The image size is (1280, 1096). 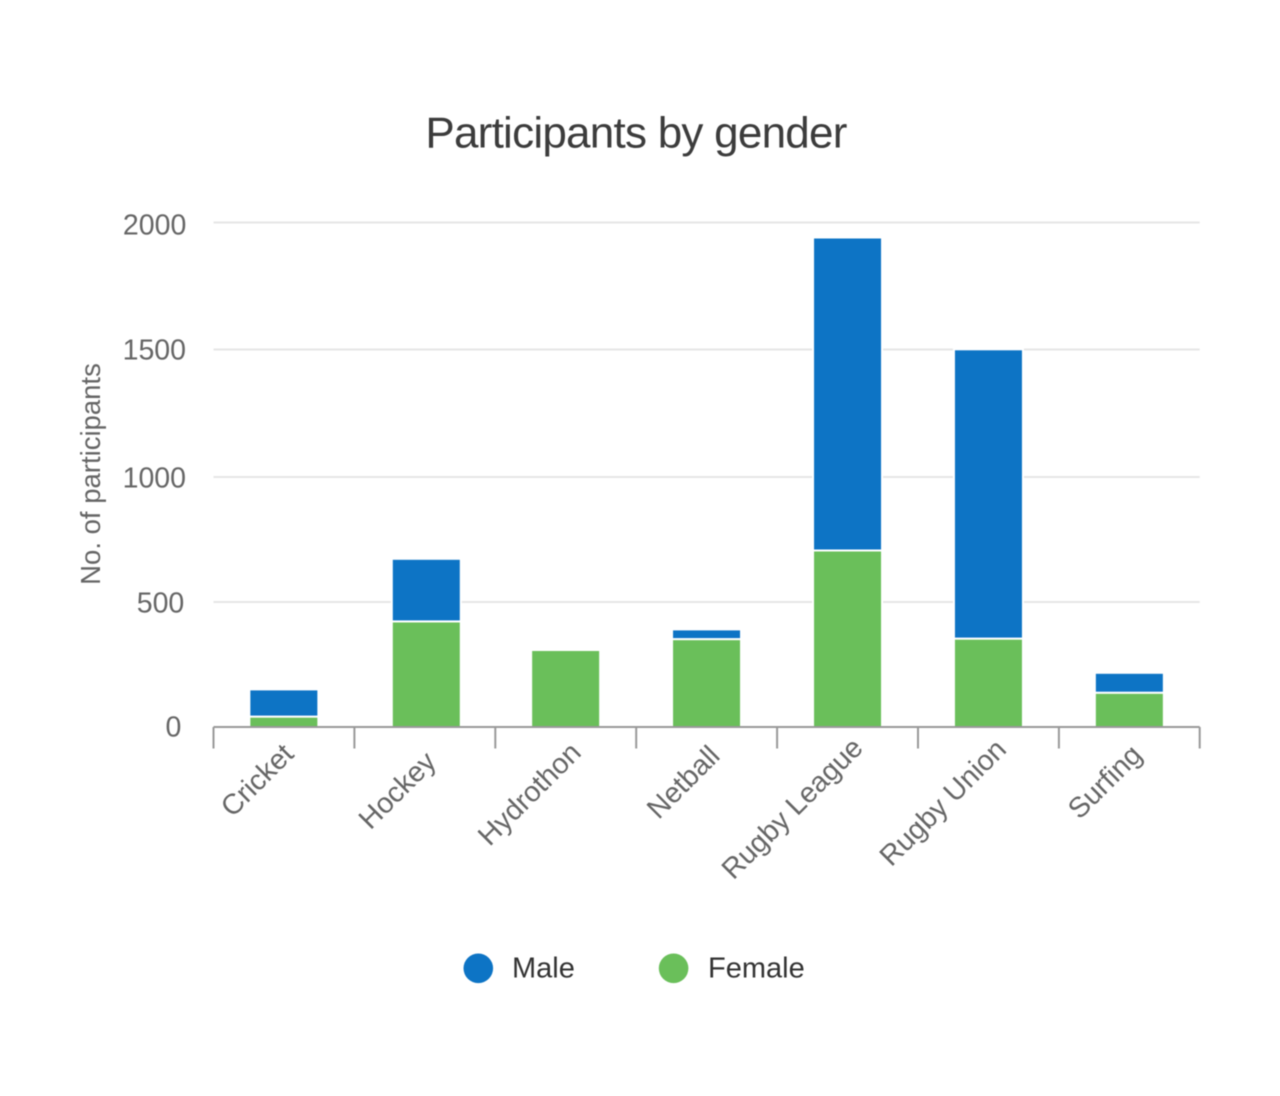 What do you see at coordinates (154, 479) in the screenshot?
I see `svg-text: 1000` at bounding box center [154, 479].